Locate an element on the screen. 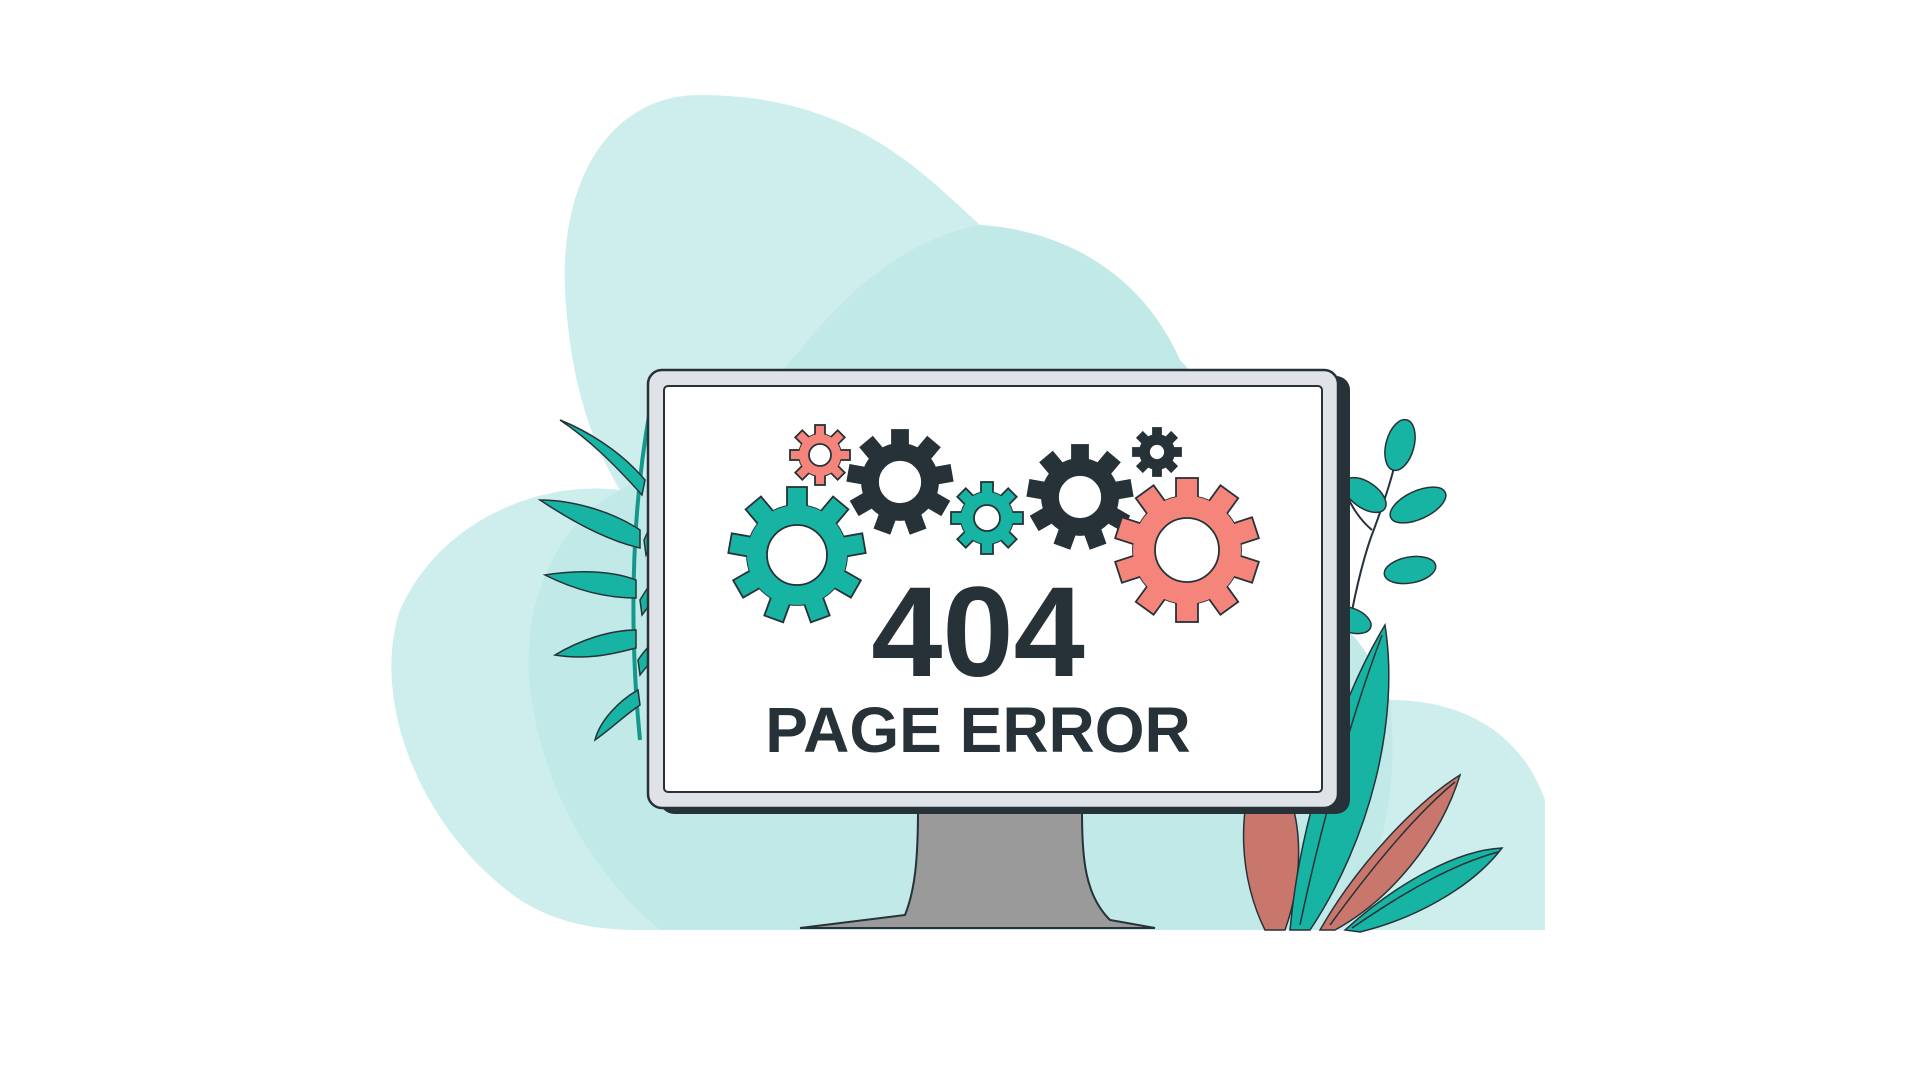 The height and width of the screenshot is (1080, 1920). monitor-stand is located at coordinates (977, 868).